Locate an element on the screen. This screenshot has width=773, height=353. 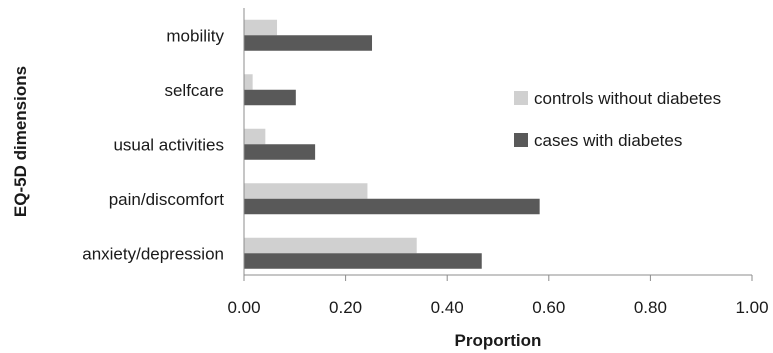
x-axis-title: Proportion is located at coordinates (498, 340).